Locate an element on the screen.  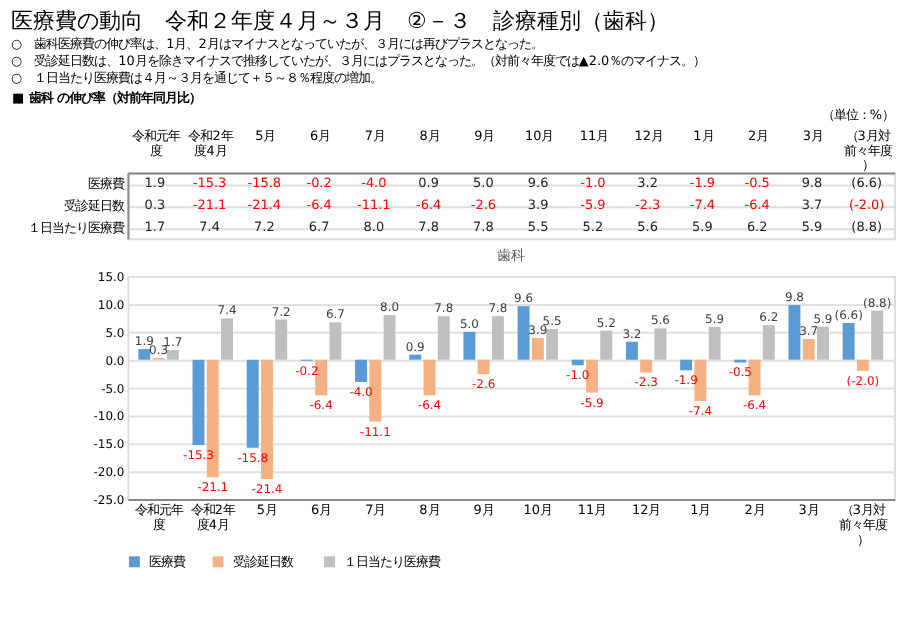
text: 医療費の動向 令和２年度４月～３月 ②－３ 診療種別（歯科） is located at coordinates (339, 21).